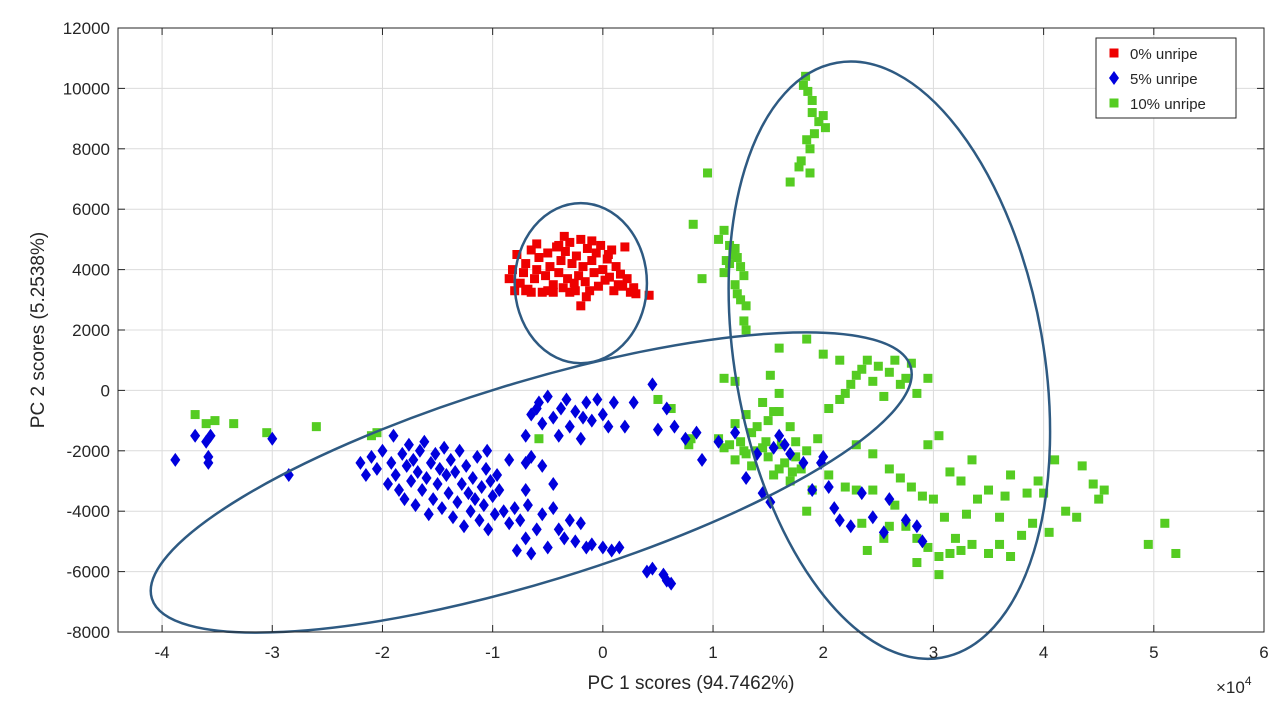  Describe the element at coordinates (581, 283) in the screenshot. I see `ellipse-0-unripe` at that location.